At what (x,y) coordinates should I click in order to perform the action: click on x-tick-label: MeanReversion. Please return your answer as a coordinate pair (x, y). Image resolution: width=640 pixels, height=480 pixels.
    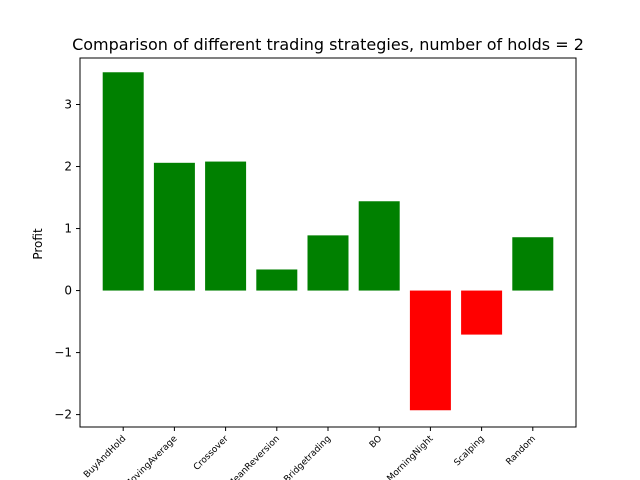
    Looking at the image, I should click on (254, 457).